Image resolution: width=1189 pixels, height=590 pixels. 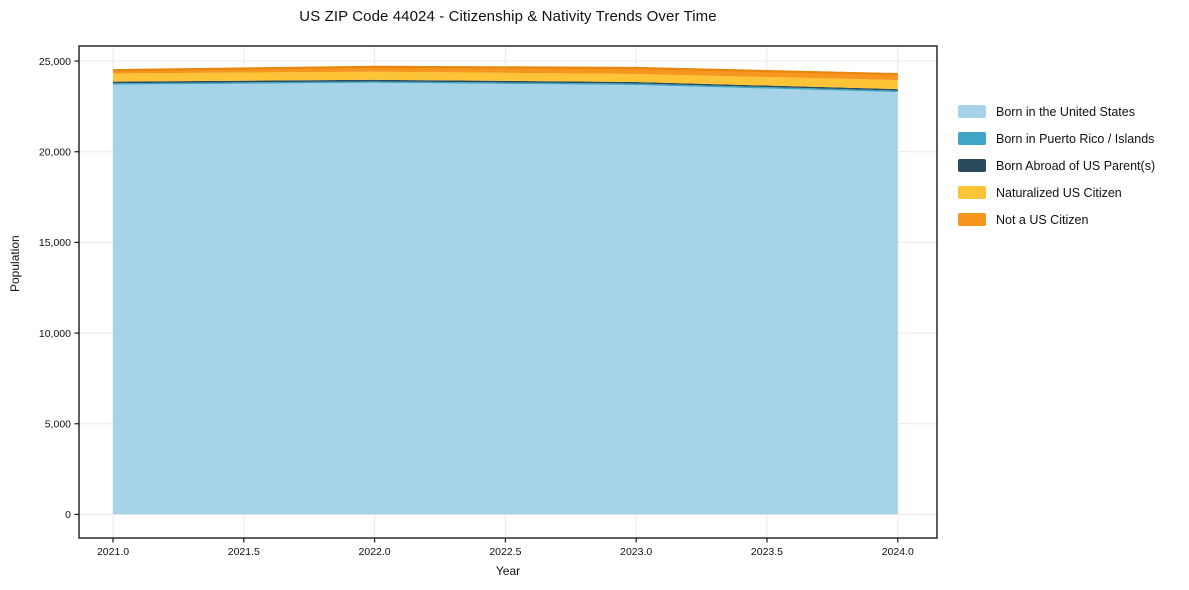 What do you see at coordinates (55, 334) in the screenshot?
I see `y-tick-label: 10,000` at bounding box center [55, 334].